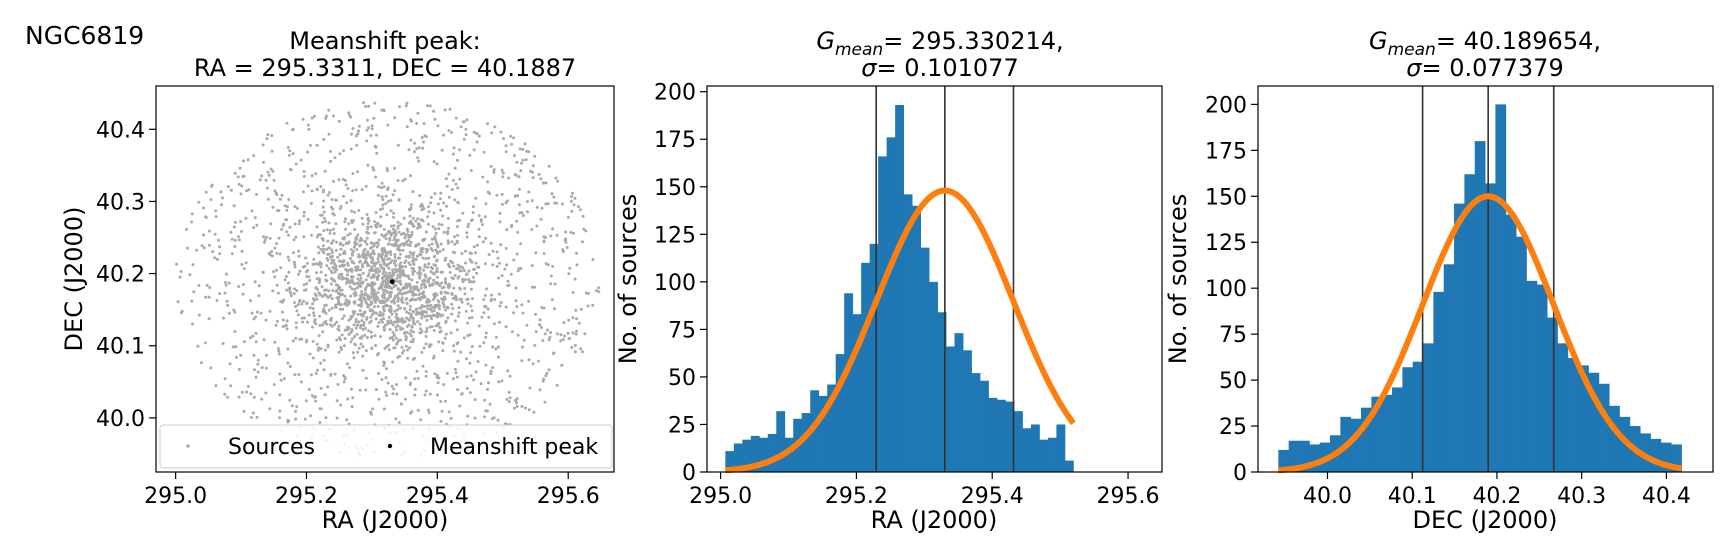 This screenshot has height=558, width=1733. What do you see at coordinates (1412, 496) in the screenshot?
I see `dec-hist-xtick-label: 40.1` at bounding box center [1412, 496].